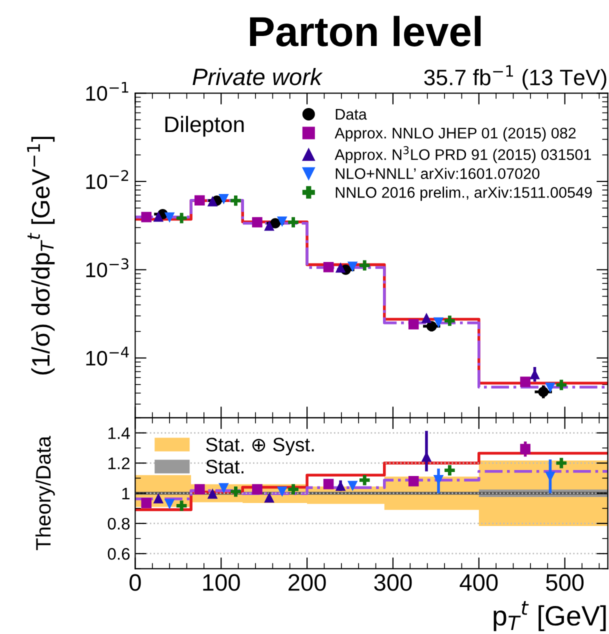 The height and width of the screenshot is (634, 609). Describe the element at coordinates (565, 582) in the screenshot. I see `x-tick-label: 500` at that location.